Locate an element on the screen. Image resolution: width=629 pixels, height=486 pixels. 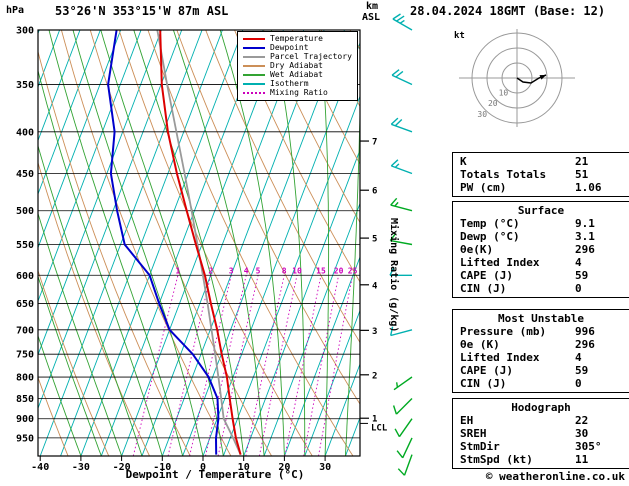
legend-item: Dry Adiabat is located at coordinates (297, 65).